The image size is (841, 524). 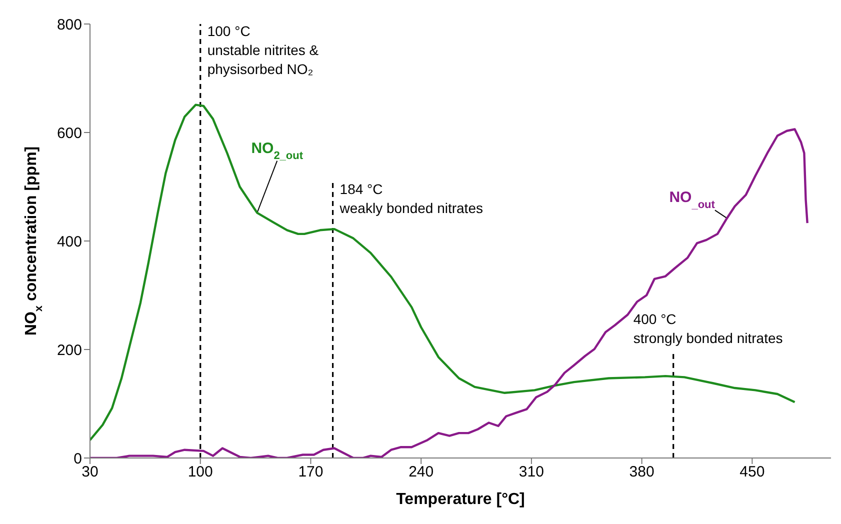 What do you see at coordinates (641, 472) in the screenshot?
I see `x-tick-label: 380` at bounding box center [641, 472].